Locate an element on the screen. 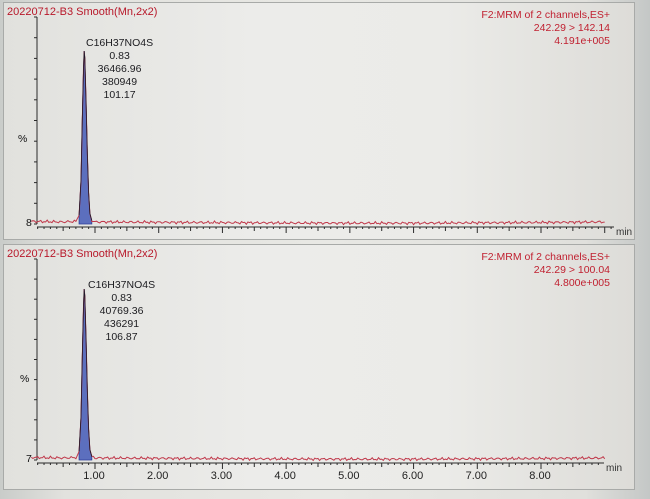 The image size is (650, 499). x-tick-label: 2.00 is located at coordinates (157, 476).